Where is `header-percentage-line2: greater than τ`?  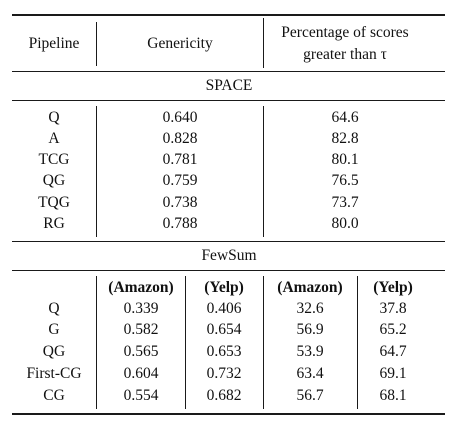
header-percentage-line2: greater than τ is located at coordinates (345, 54).